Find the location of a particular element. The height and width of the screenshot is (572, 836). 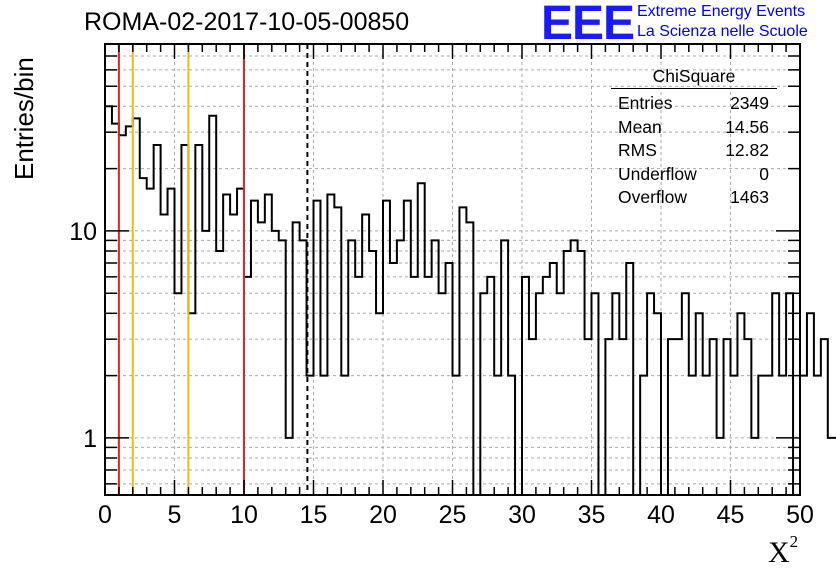

x-axis-label-superscript: 2 is located at coordinates (794, 541).